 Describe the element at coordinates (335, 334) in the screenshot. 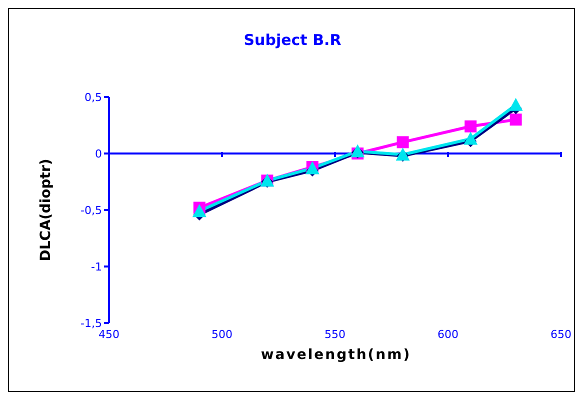

I see `x-tick-label: 550` at that location.